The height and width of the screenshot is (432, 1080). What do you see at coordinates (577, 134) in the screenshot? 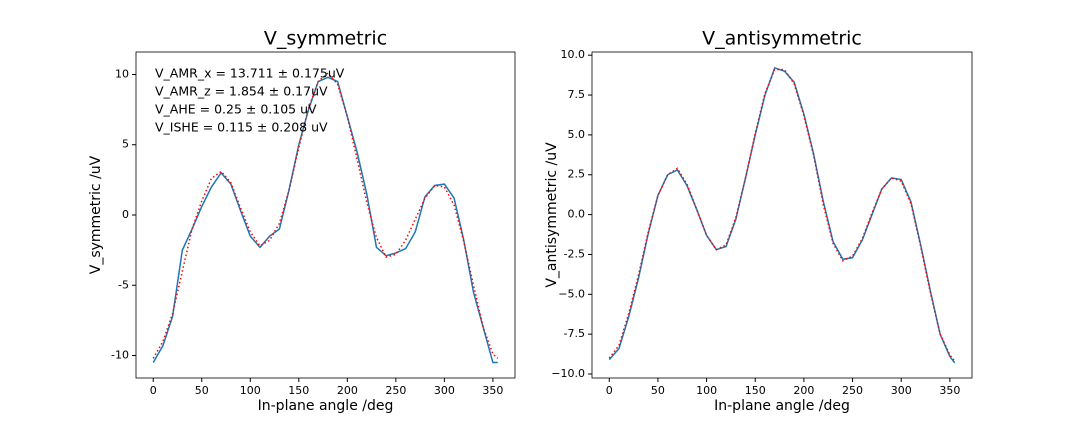
I see `y-tick-label: 5.0` at bounding box center [577, 134].